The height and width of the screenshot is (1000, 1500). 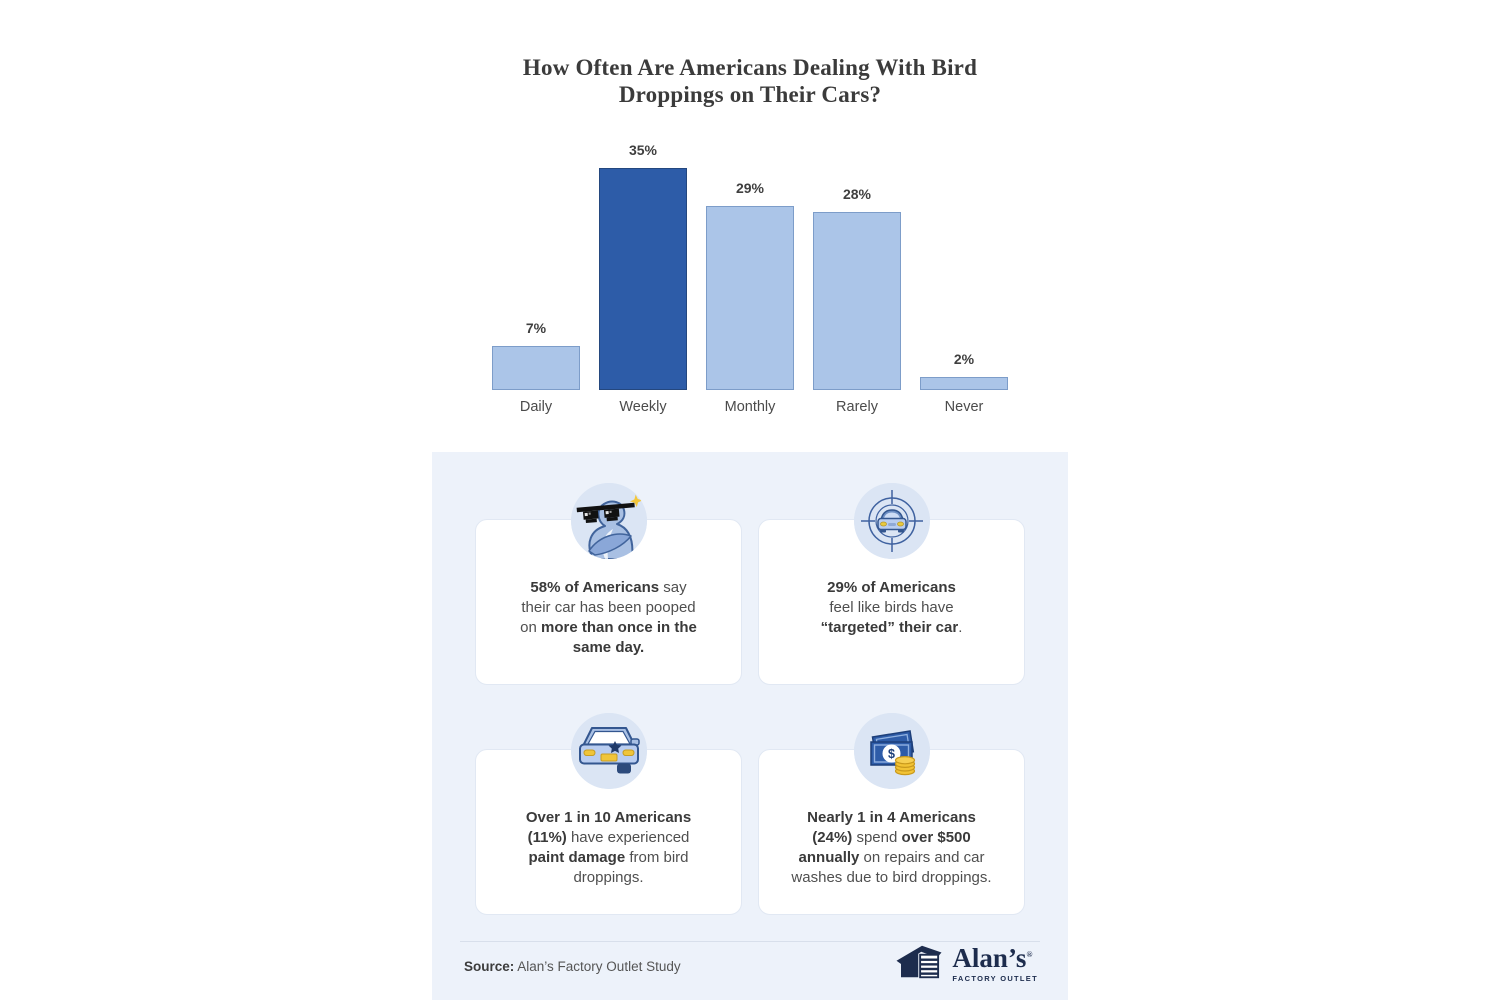 What do you see at coordinates (536, 328) in the screenshot?
I see `bar-value-label: 7%` at bounding box center [536, 328].